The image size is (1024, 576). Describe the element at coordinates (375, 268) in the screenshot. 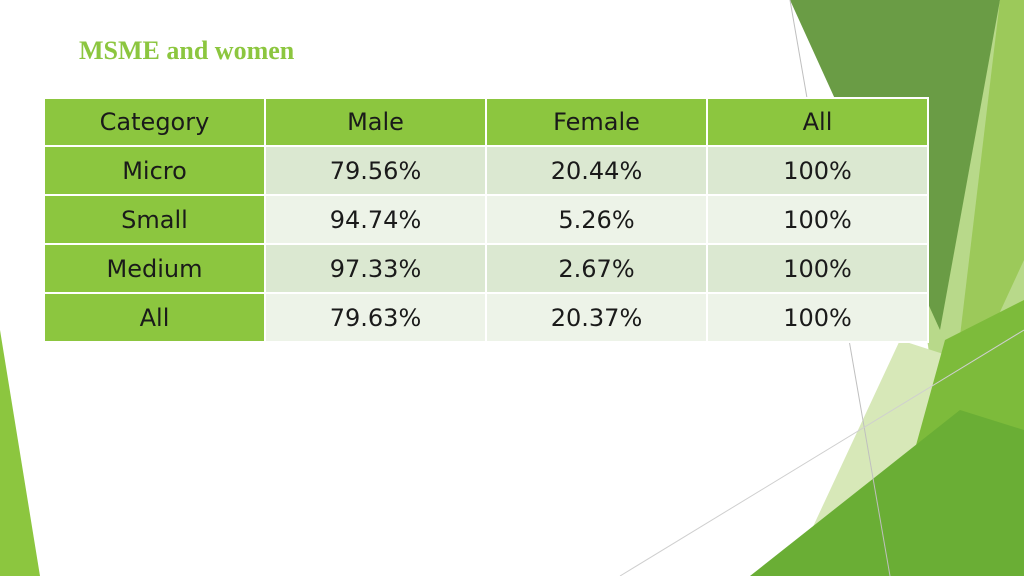

I see `cell-male: 97.33%` at that location.